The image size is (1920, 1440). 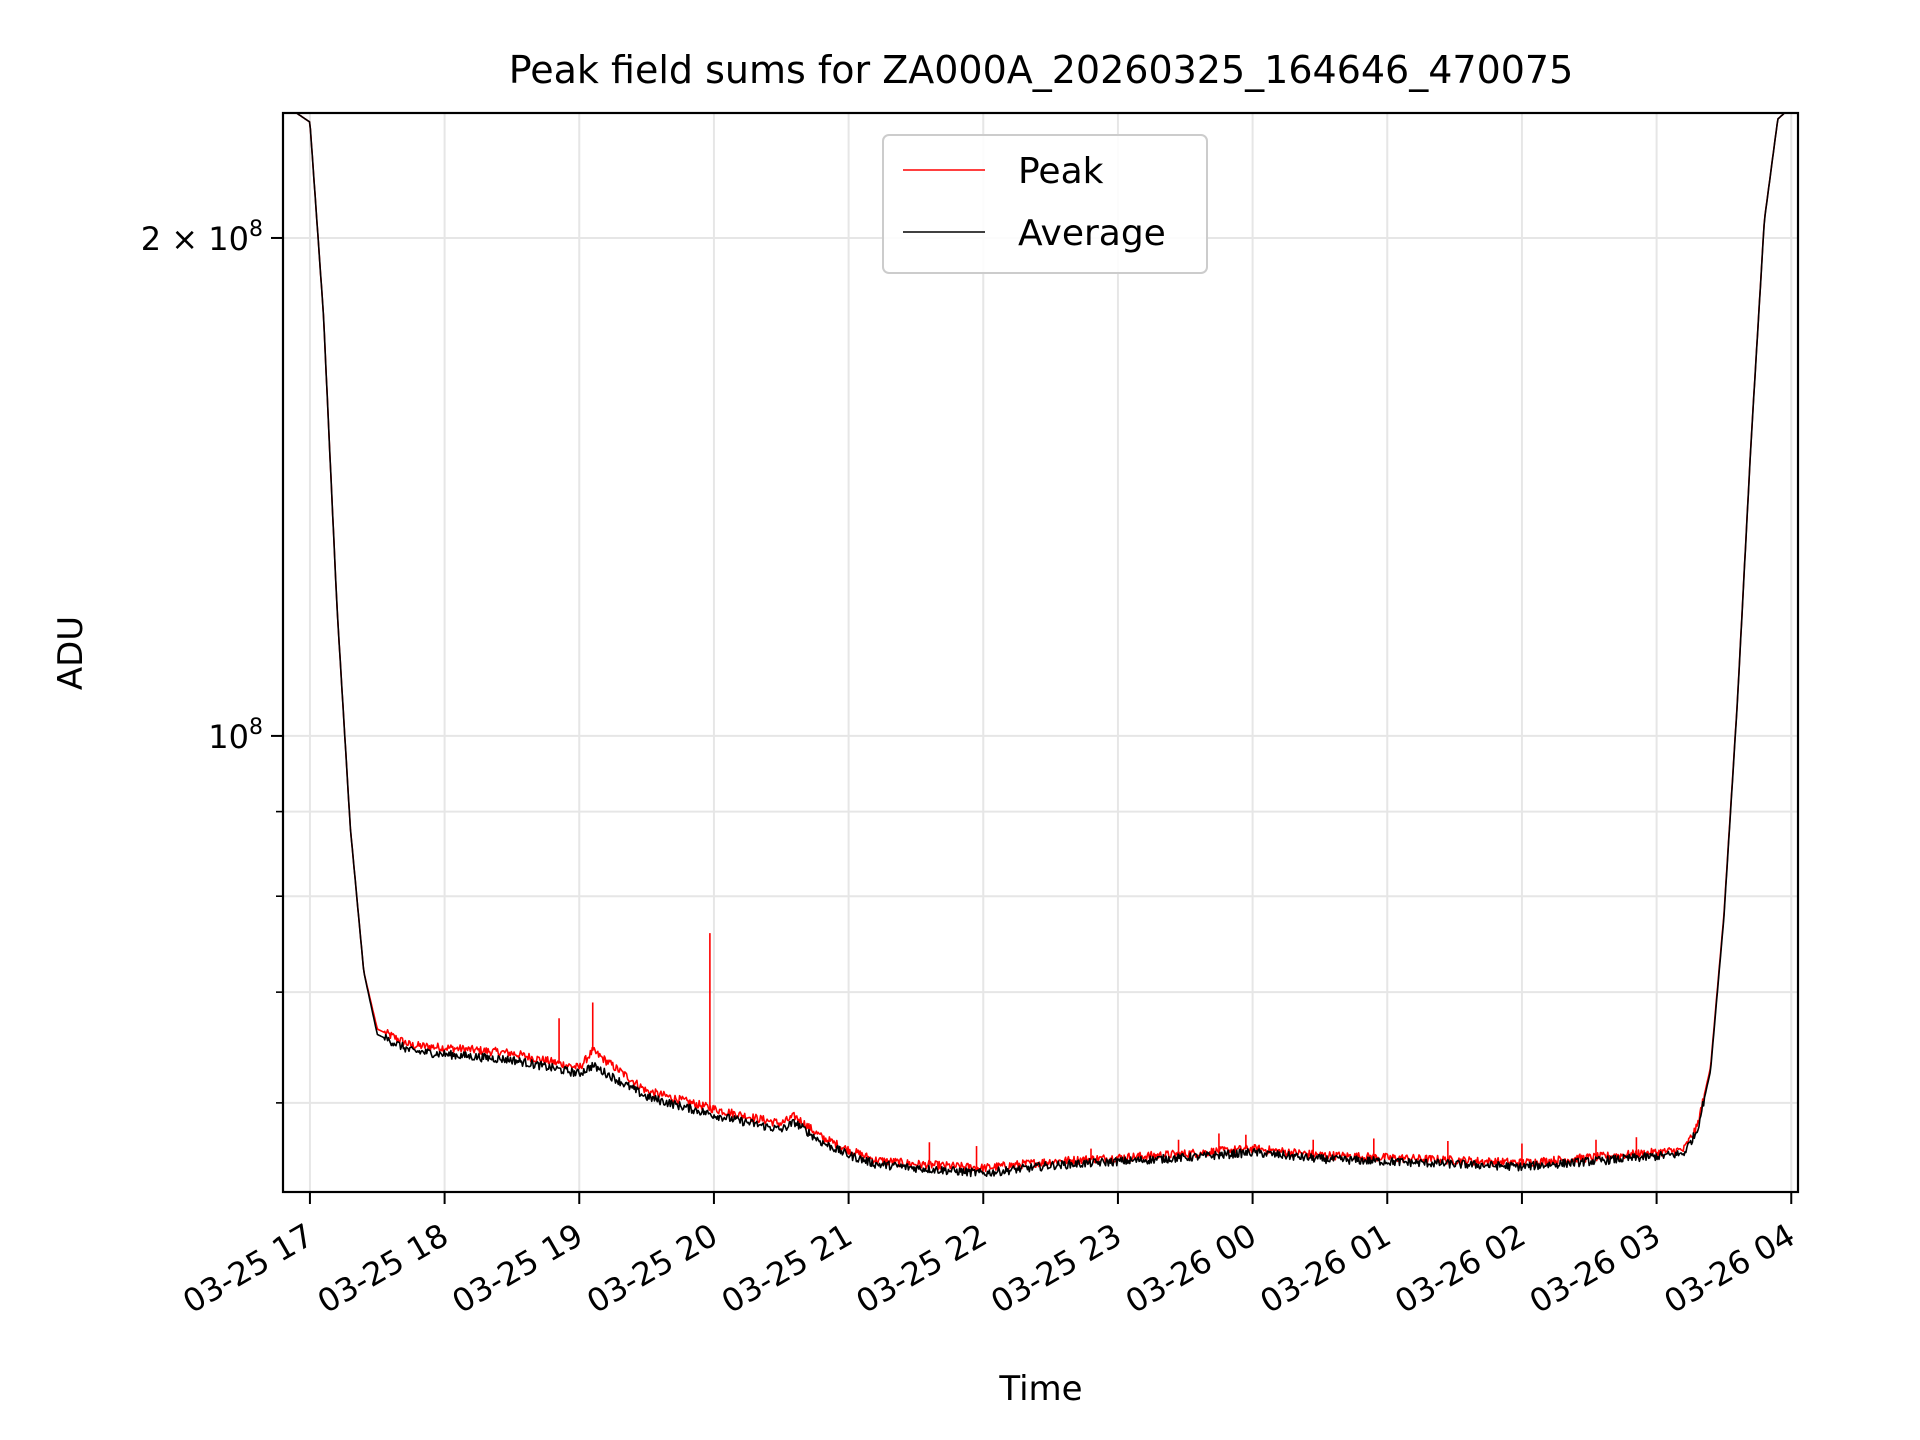 What do you see at coordinates (235, 735) in the screenshot?
I see `y-tick-label: 108` at bounding box center [235, 735].